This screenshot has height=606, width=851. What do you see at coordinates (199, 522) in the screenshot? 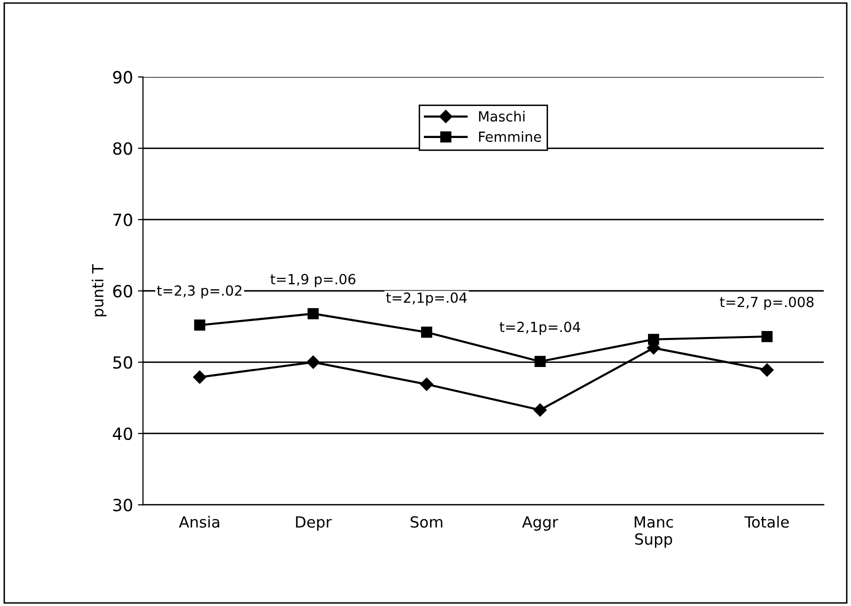
I see `x-tick-label: Ansia` at bounding box center [199, 522].